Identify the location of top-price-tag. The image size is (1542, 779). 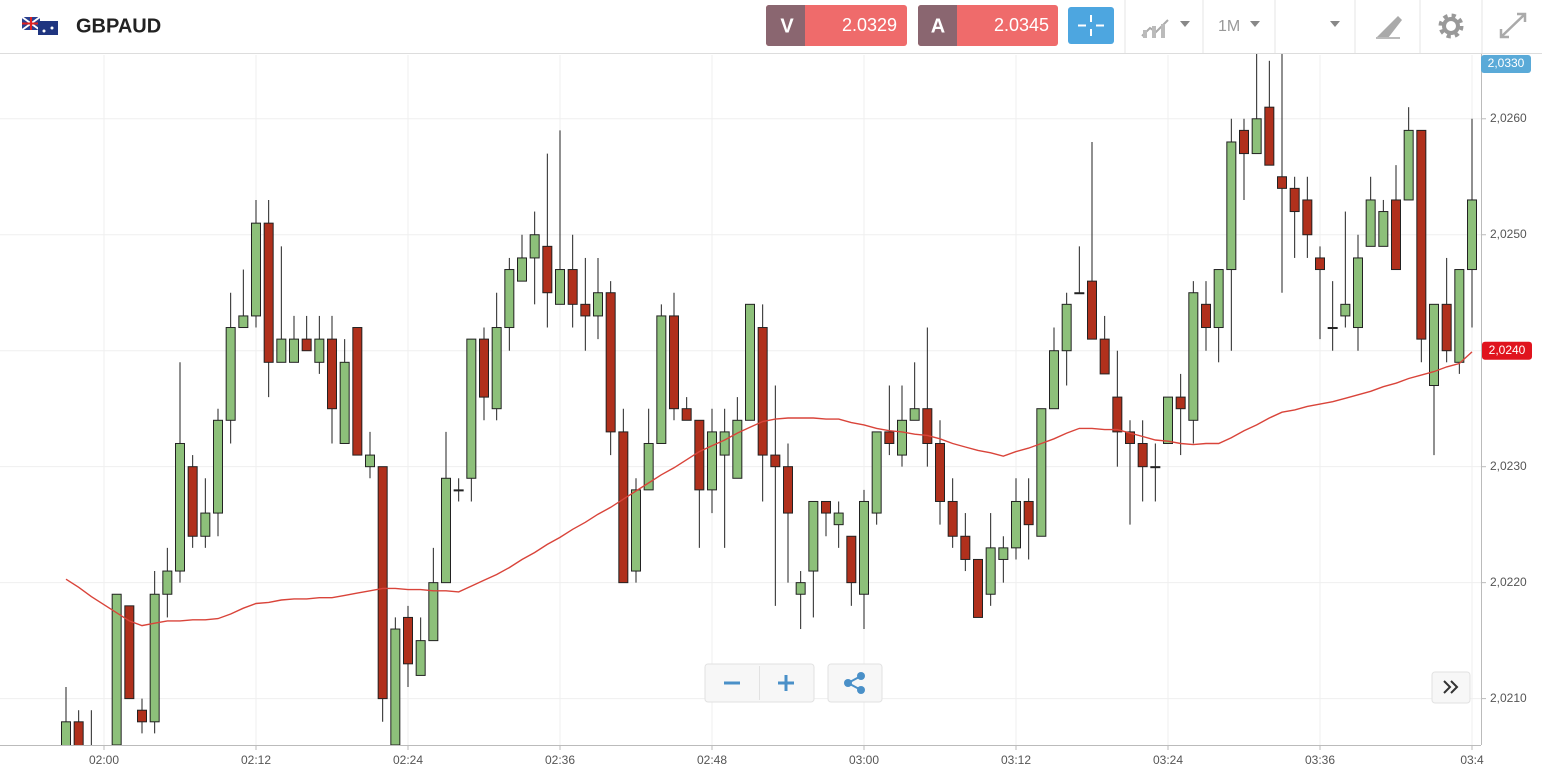
(1506, 64).